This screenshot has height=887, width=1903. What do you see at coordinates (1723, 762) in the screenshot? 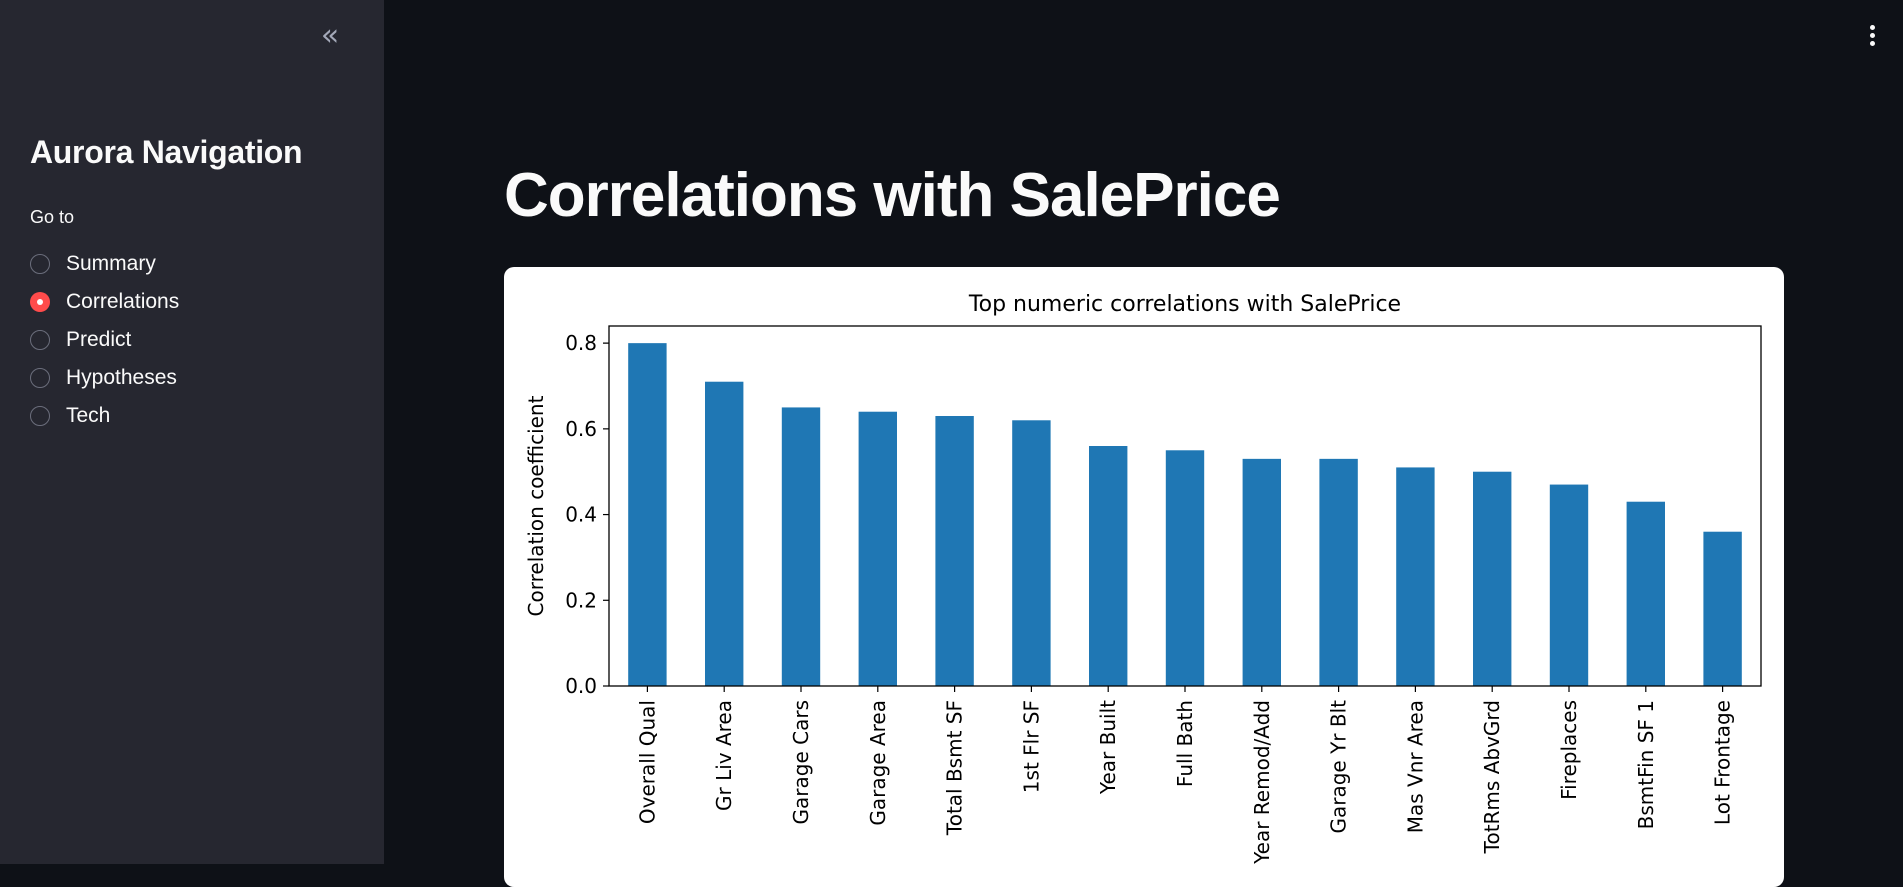
I see `x-tick-label: Lot Frontage` at bounding box center [1723, 762].